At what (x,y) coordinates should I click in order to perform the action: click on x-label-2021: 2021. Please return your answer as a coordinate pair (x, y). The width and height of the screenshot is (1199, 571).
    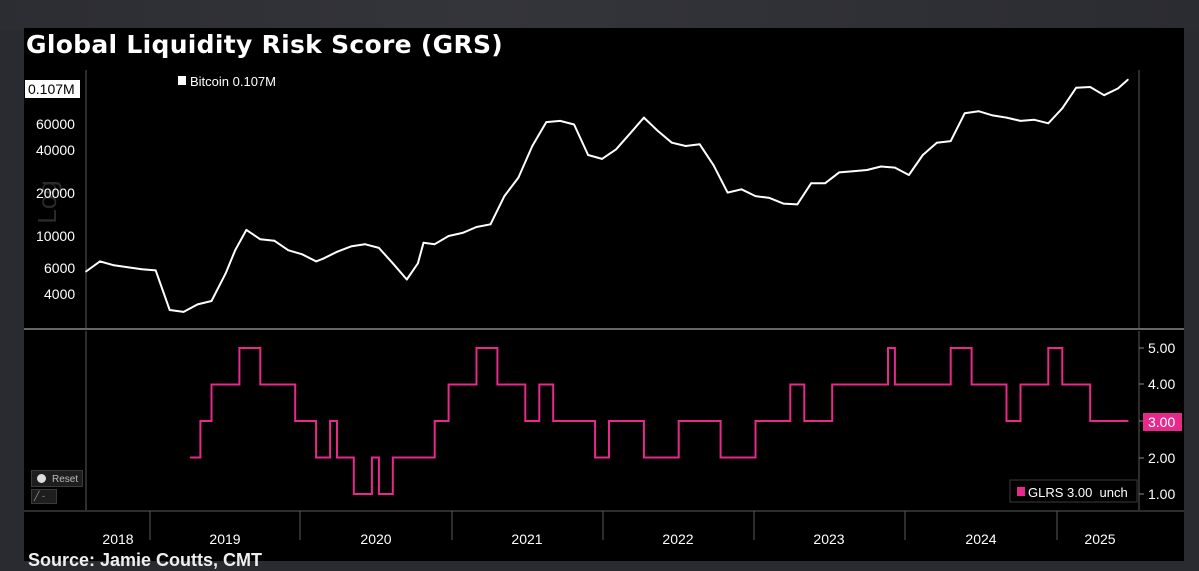
    Looking at the image, I should click on (526, 539).